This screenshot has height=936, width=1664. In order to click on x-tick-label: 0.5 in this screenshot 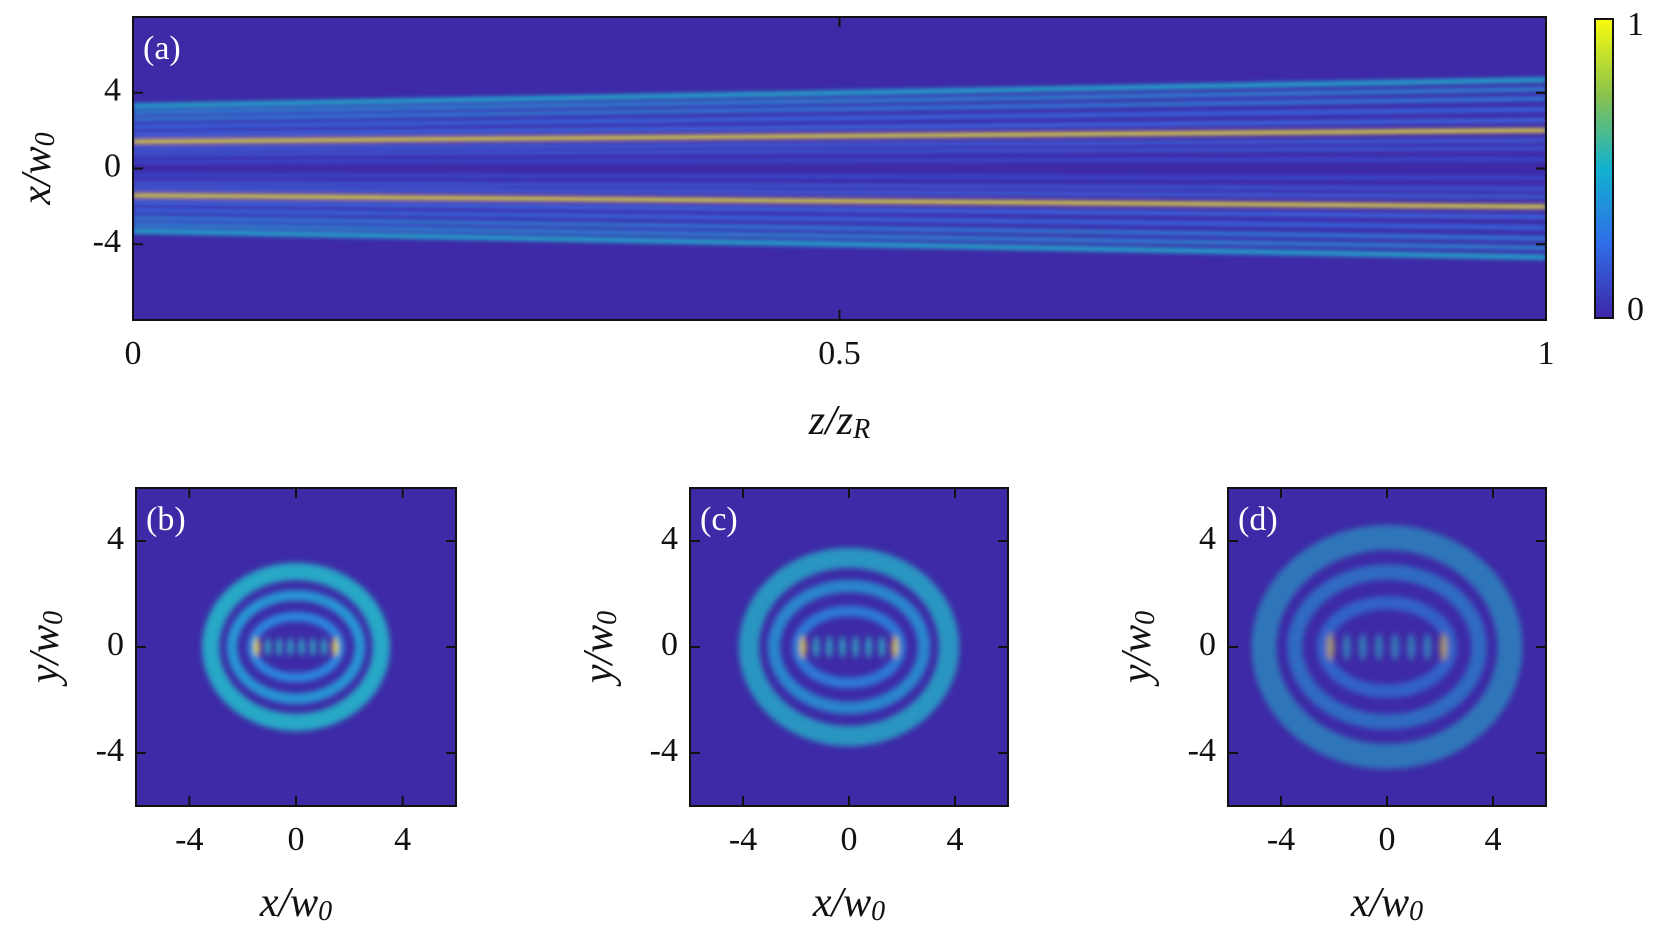, I will do `click(839, 353)`.